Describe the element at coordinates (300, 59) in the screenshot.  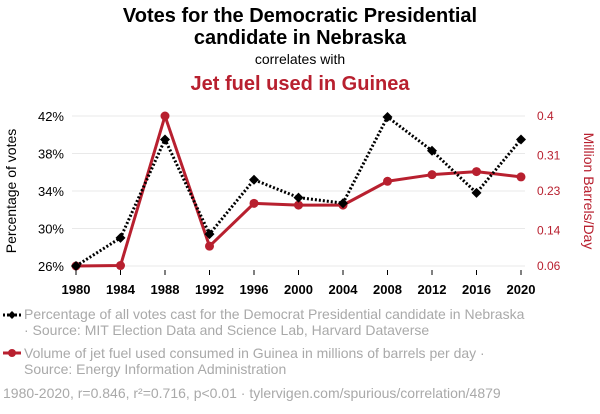
I see `correlates-text: correlates with` at that location.